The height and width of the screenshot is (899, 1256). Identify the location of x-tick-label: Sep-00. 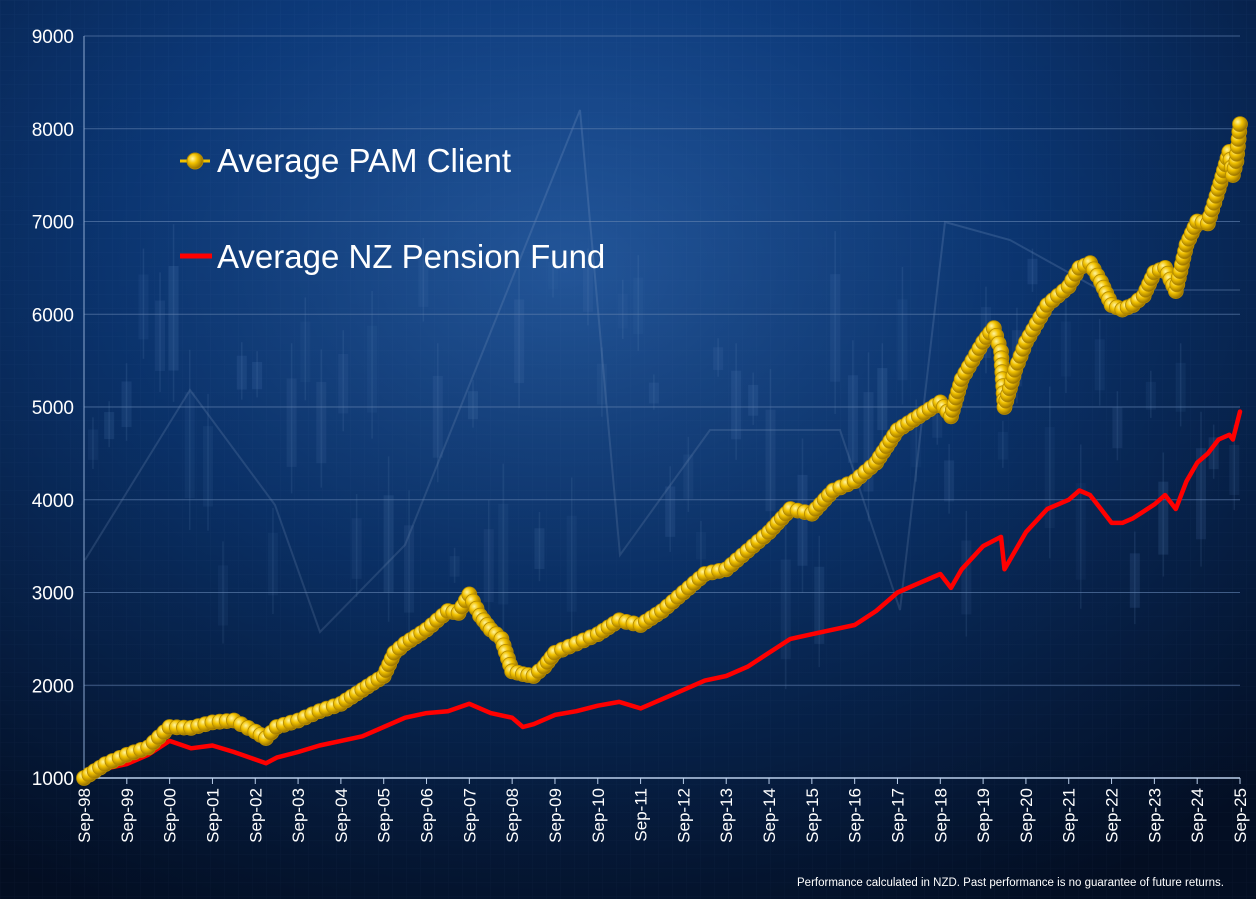
(170, 815).